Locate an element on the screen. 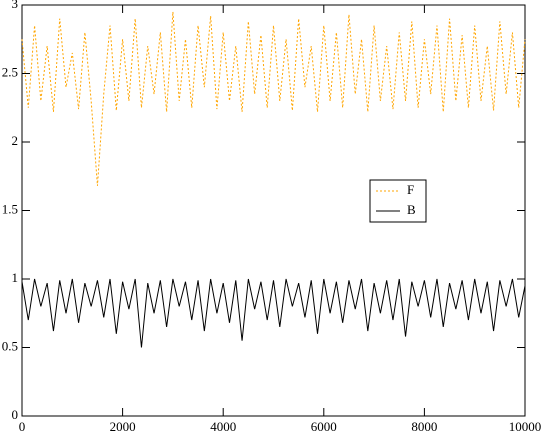  y-tick-label: 2 is located at coordinates (15, 140).